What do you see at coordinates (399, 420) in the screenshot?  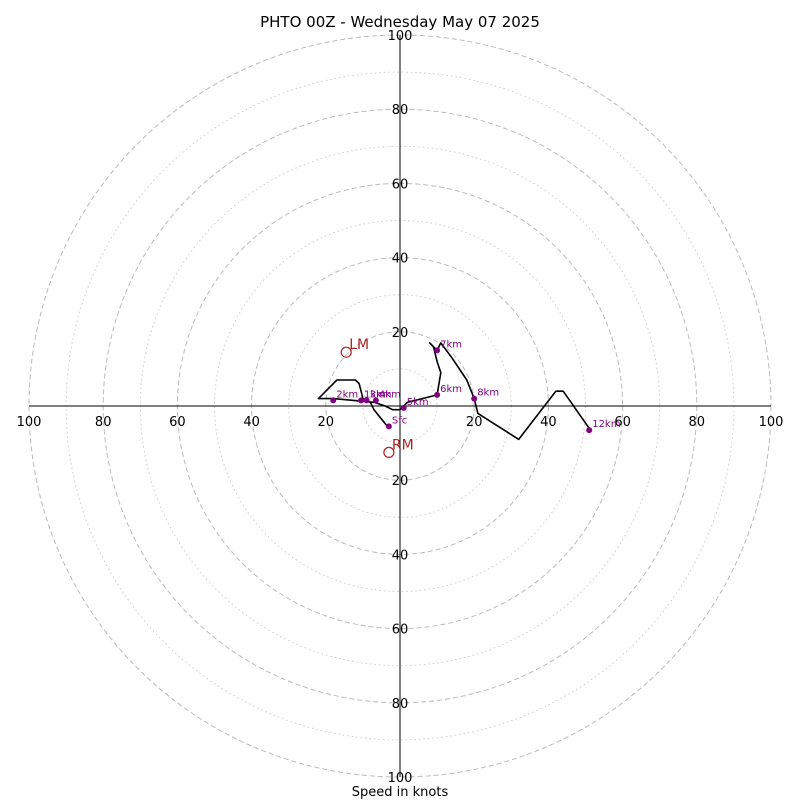 I see `height-label-Sfc: Sfc` at bounding box center [399, 420].